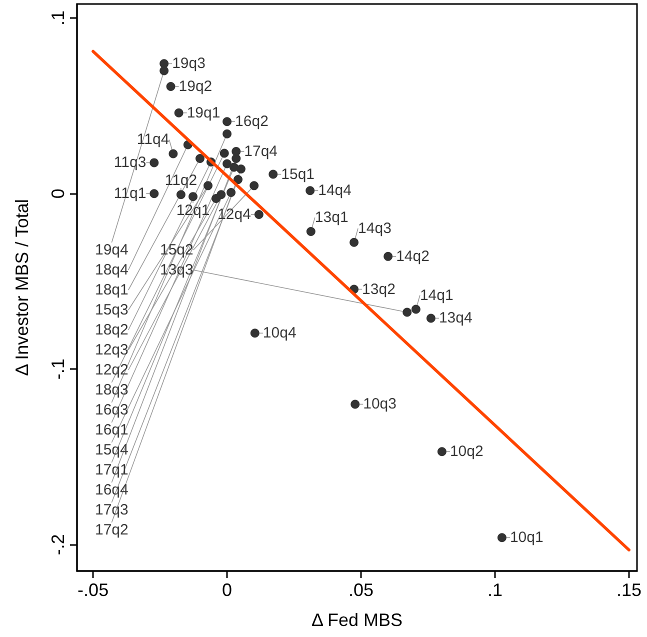 The image size is (647, 637). I want to click on data-label: 17q3, so click(111, 510).